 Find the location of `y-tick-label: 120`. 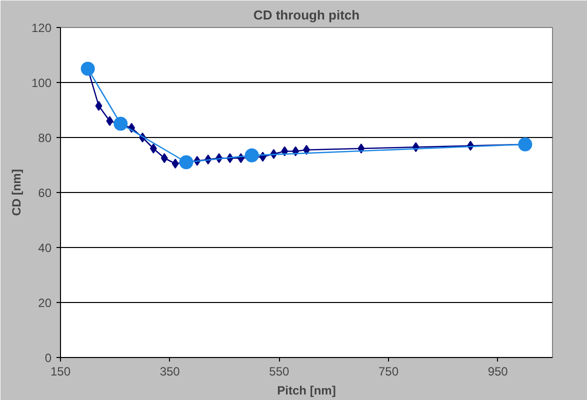

y-tick-label: 120 is located at coordinates (41, 28).